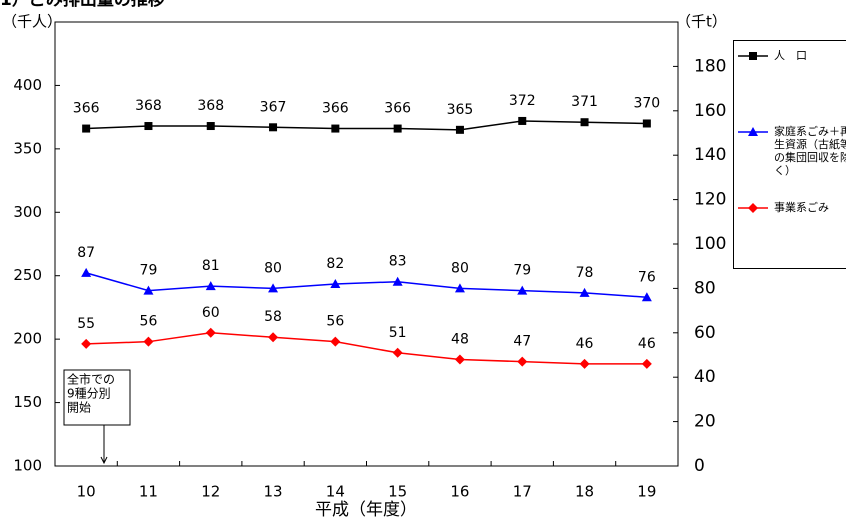 This screenshot has height=523, width=846. Describe the element at coordinates (460, 339) in the screenshot. I see `data-label: 48` at that location.